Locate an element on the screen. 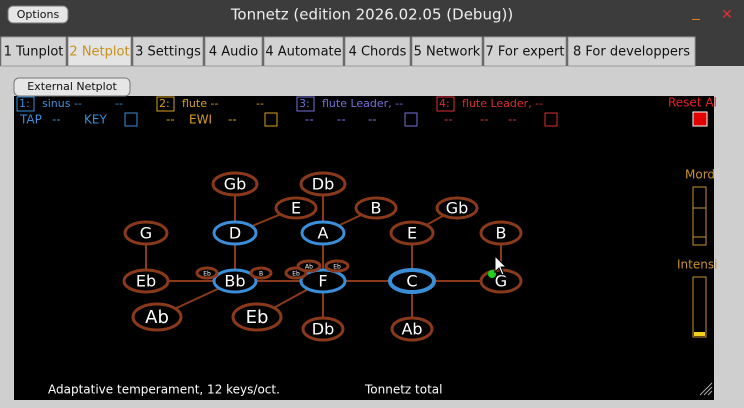  channel-number: 2: is located at coordinates (164, 103).